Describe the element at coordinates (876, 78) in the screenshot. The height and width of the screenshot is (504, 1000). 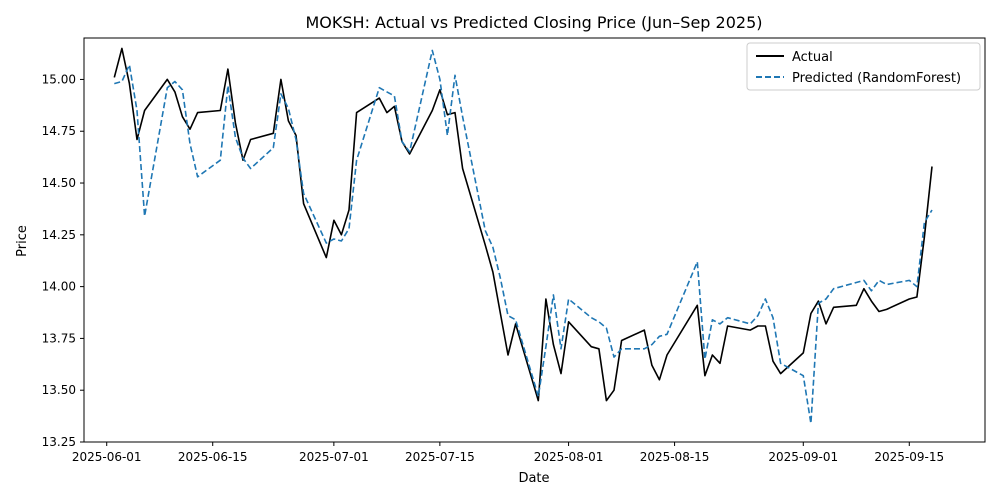
I see `legend-label-predicted: Predicted (RandomForest)` at that location.